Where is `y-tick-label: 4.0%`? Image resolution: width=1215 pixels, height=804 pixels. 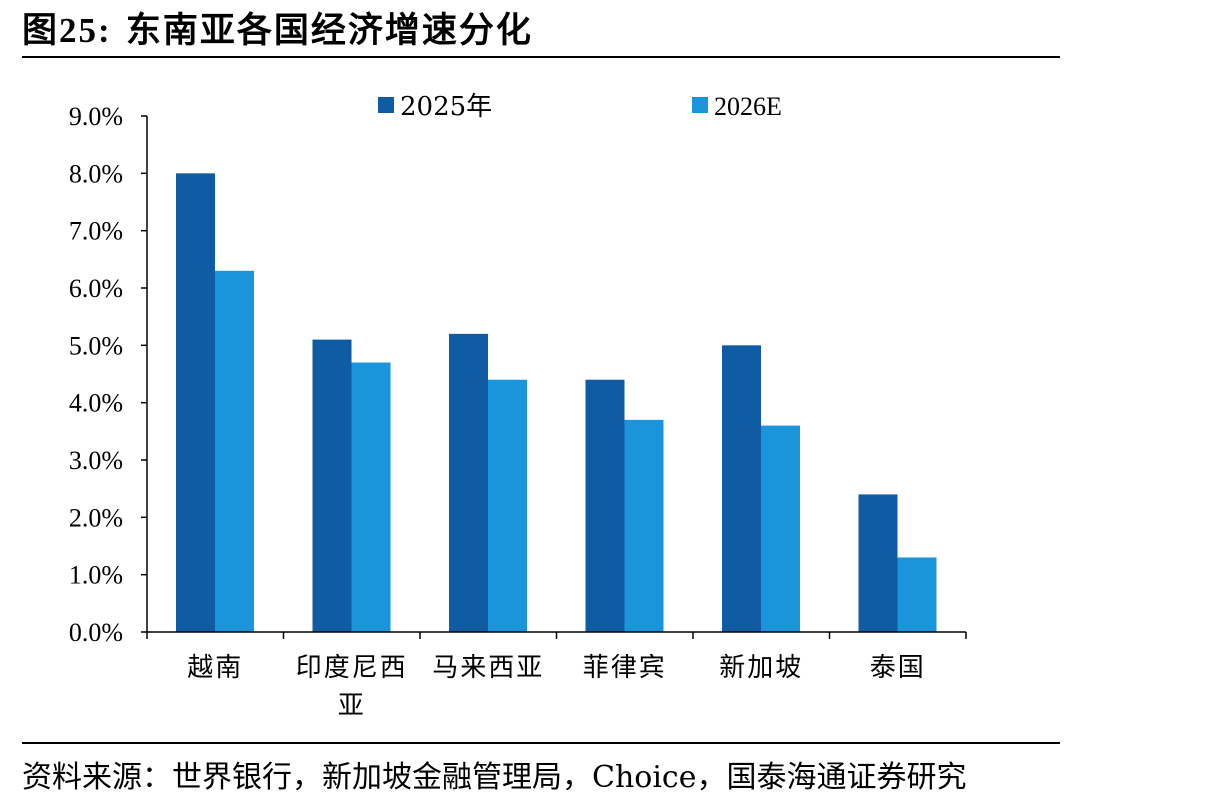 y-tick-label: 4.0% is located at coordinates (96, 403).